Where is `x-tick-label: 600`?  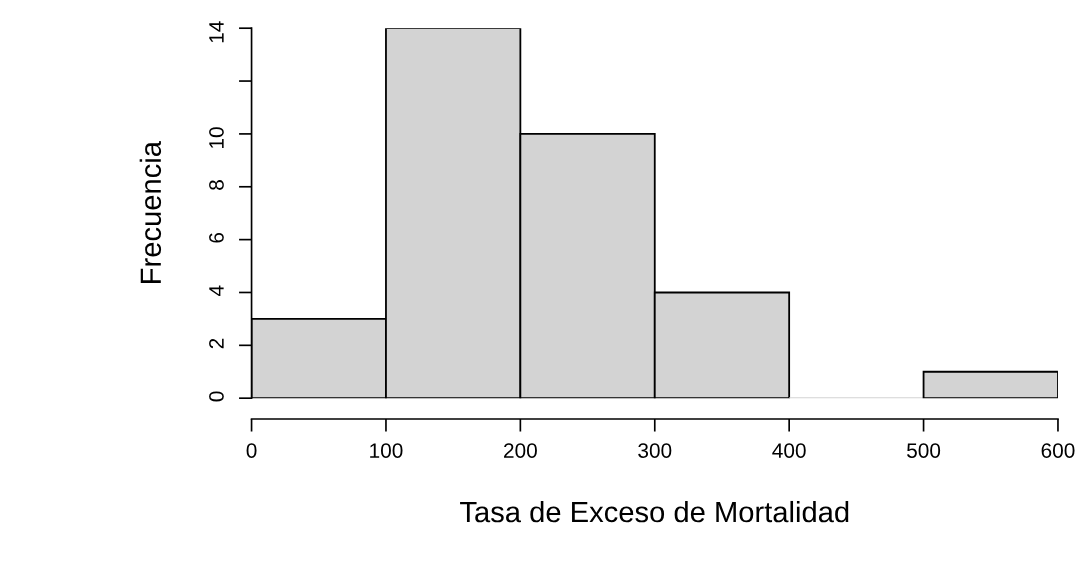
x-tick-label: 600 is located at coordinates (1058, 450).